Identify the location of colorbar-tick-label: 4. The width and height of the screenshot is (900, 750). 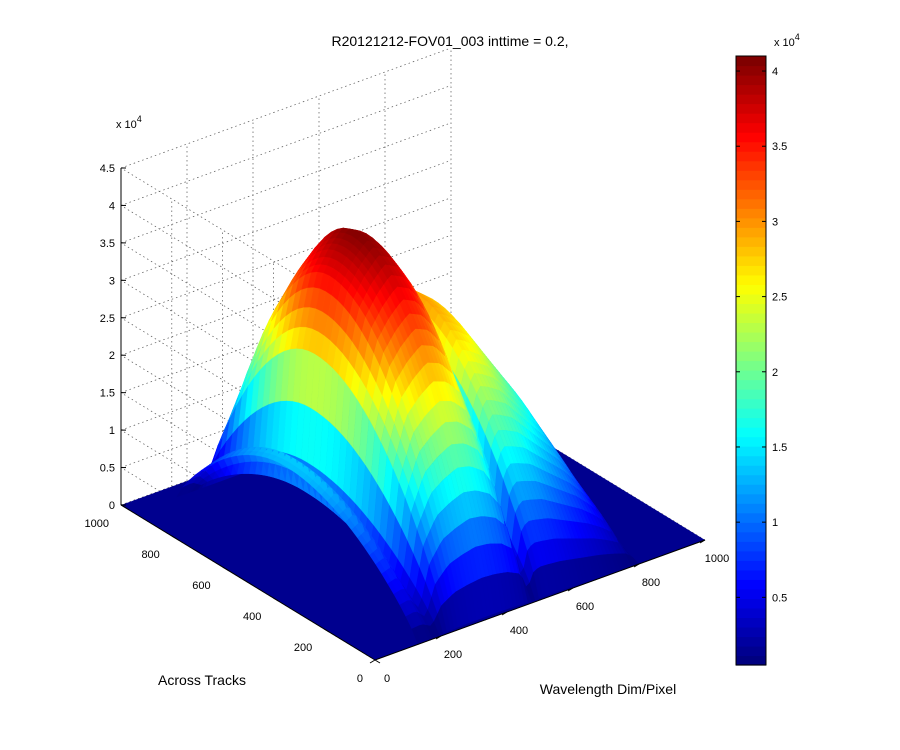
(775, 72).